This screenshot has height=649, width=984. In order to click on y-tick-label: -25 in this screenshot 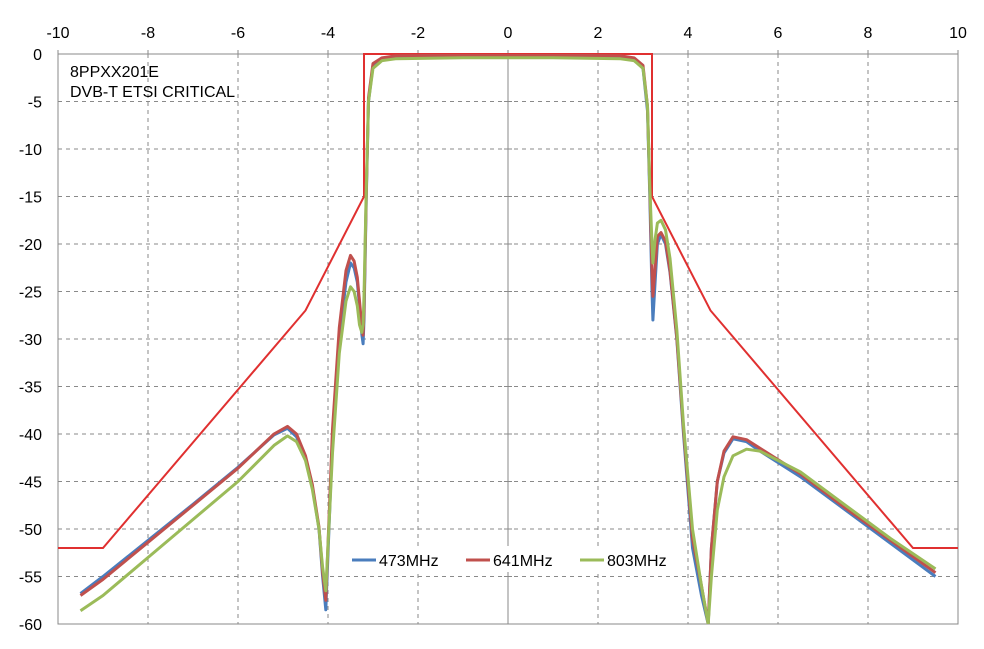, I will do `click(30, 293)`.